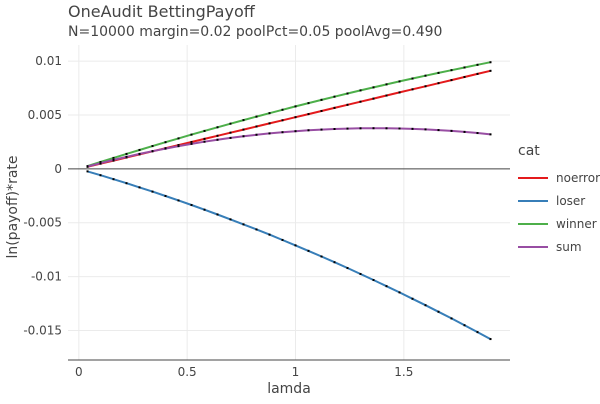 The width and height of the screenshot is (600, 404). I want to click on x-axis-label: lamda, so click(289, 389).